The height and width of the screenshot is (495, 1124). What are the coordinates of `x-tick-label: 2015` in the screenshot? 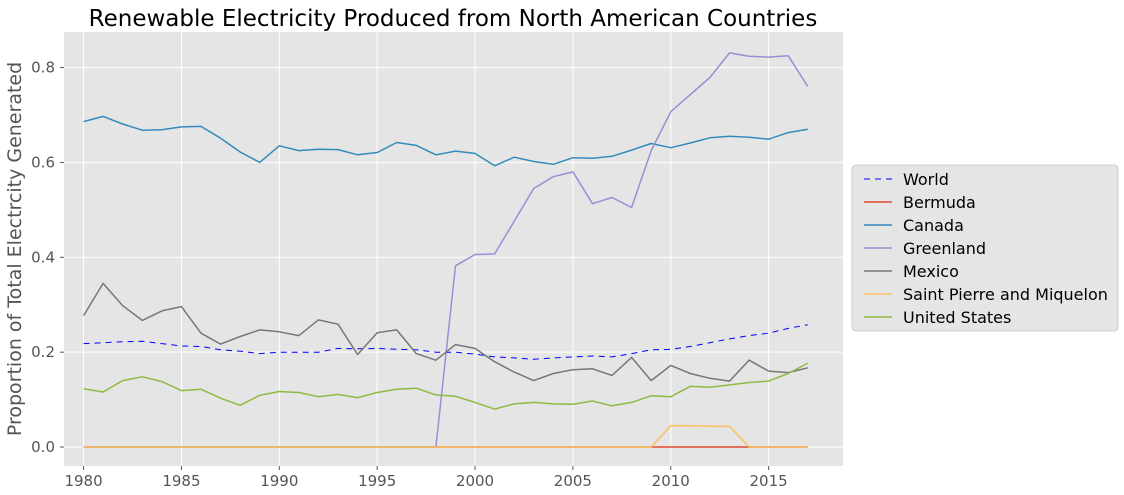 It's located at (769, 481).